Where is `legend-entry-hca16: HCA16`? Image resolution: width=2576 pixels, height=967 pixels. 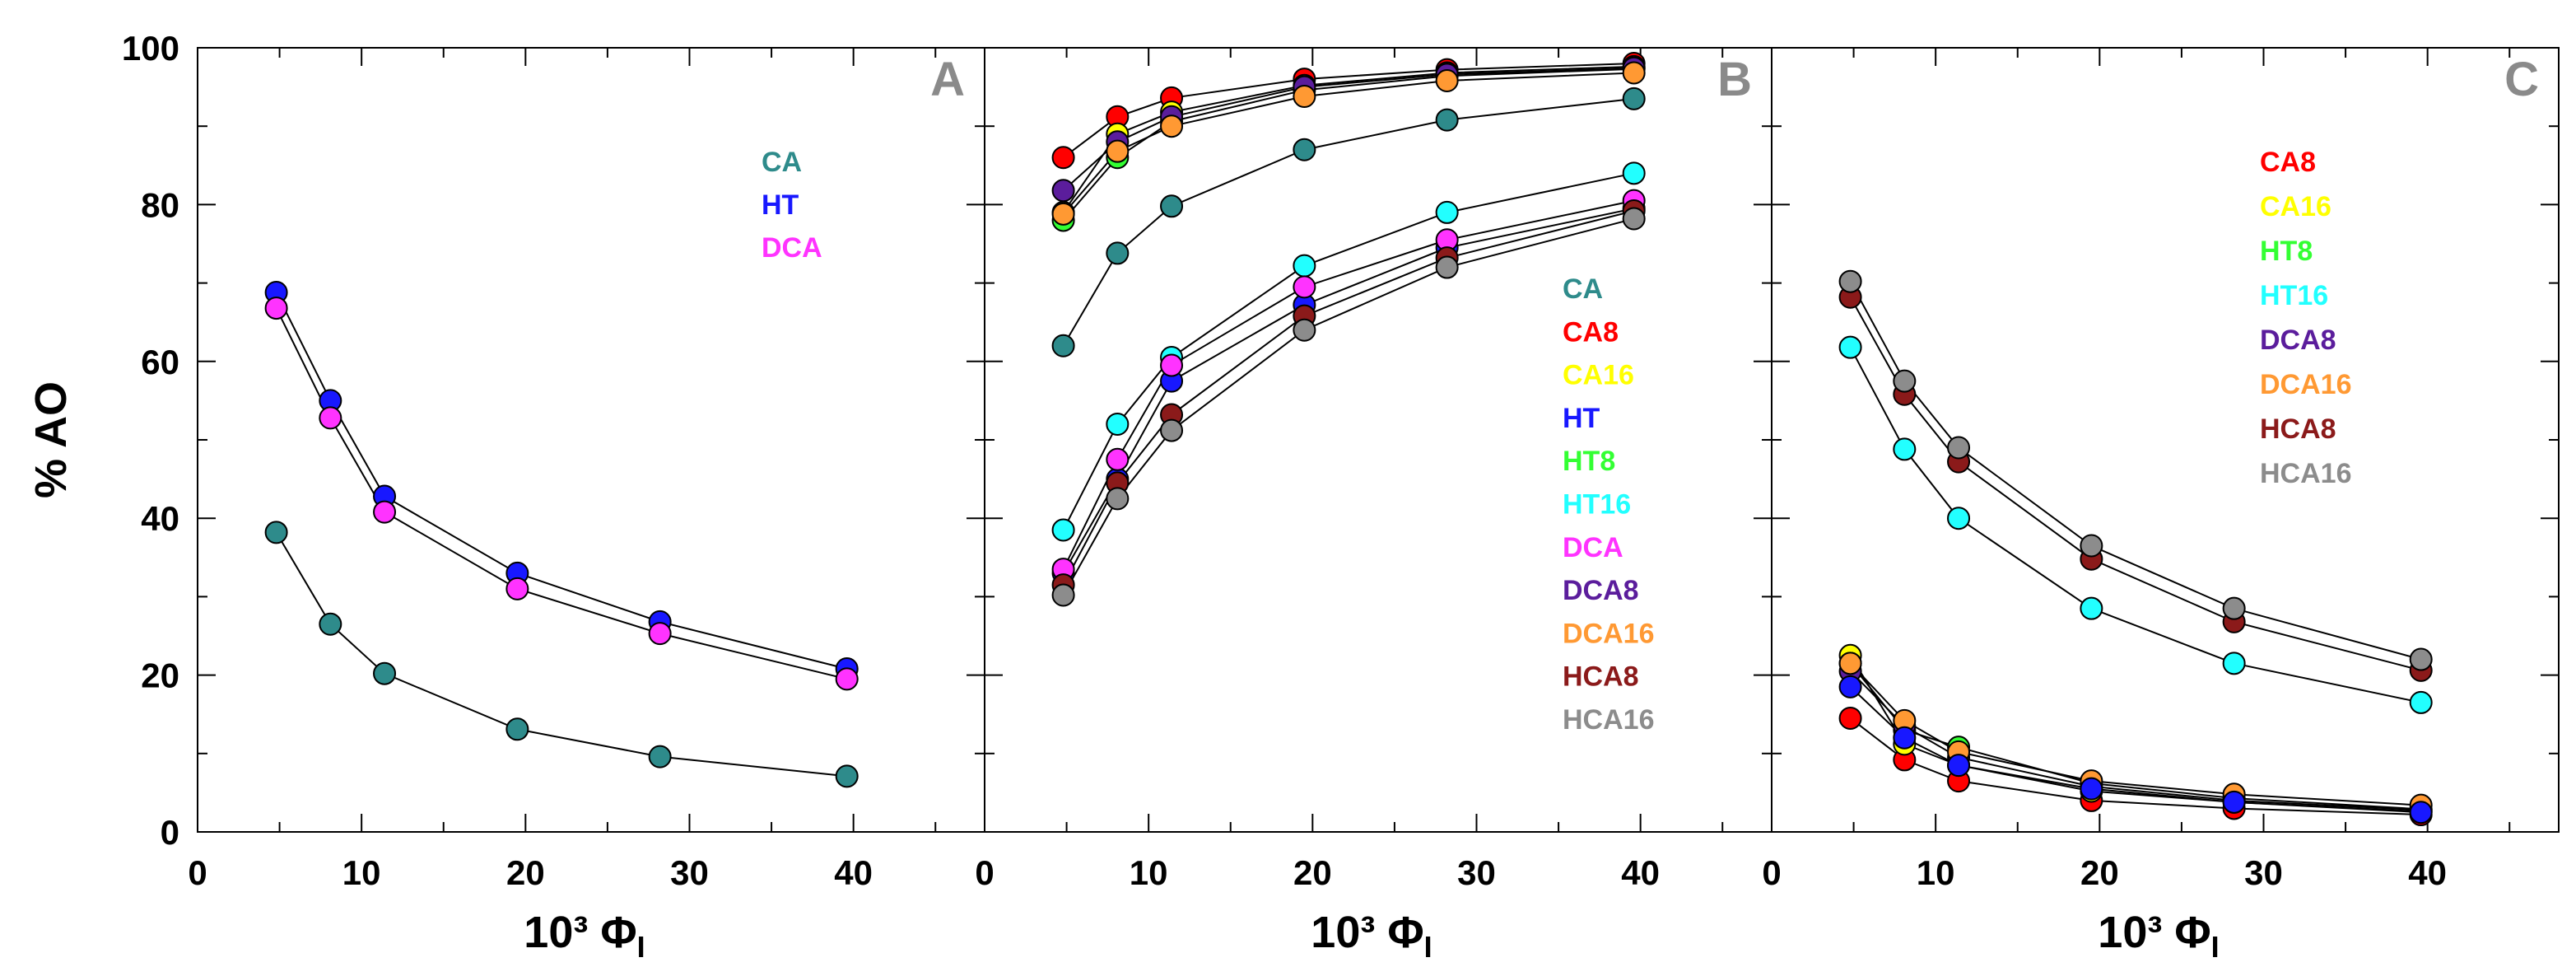 legend-entry-hca16: HCA16 is located at coordinates (2305, 474).